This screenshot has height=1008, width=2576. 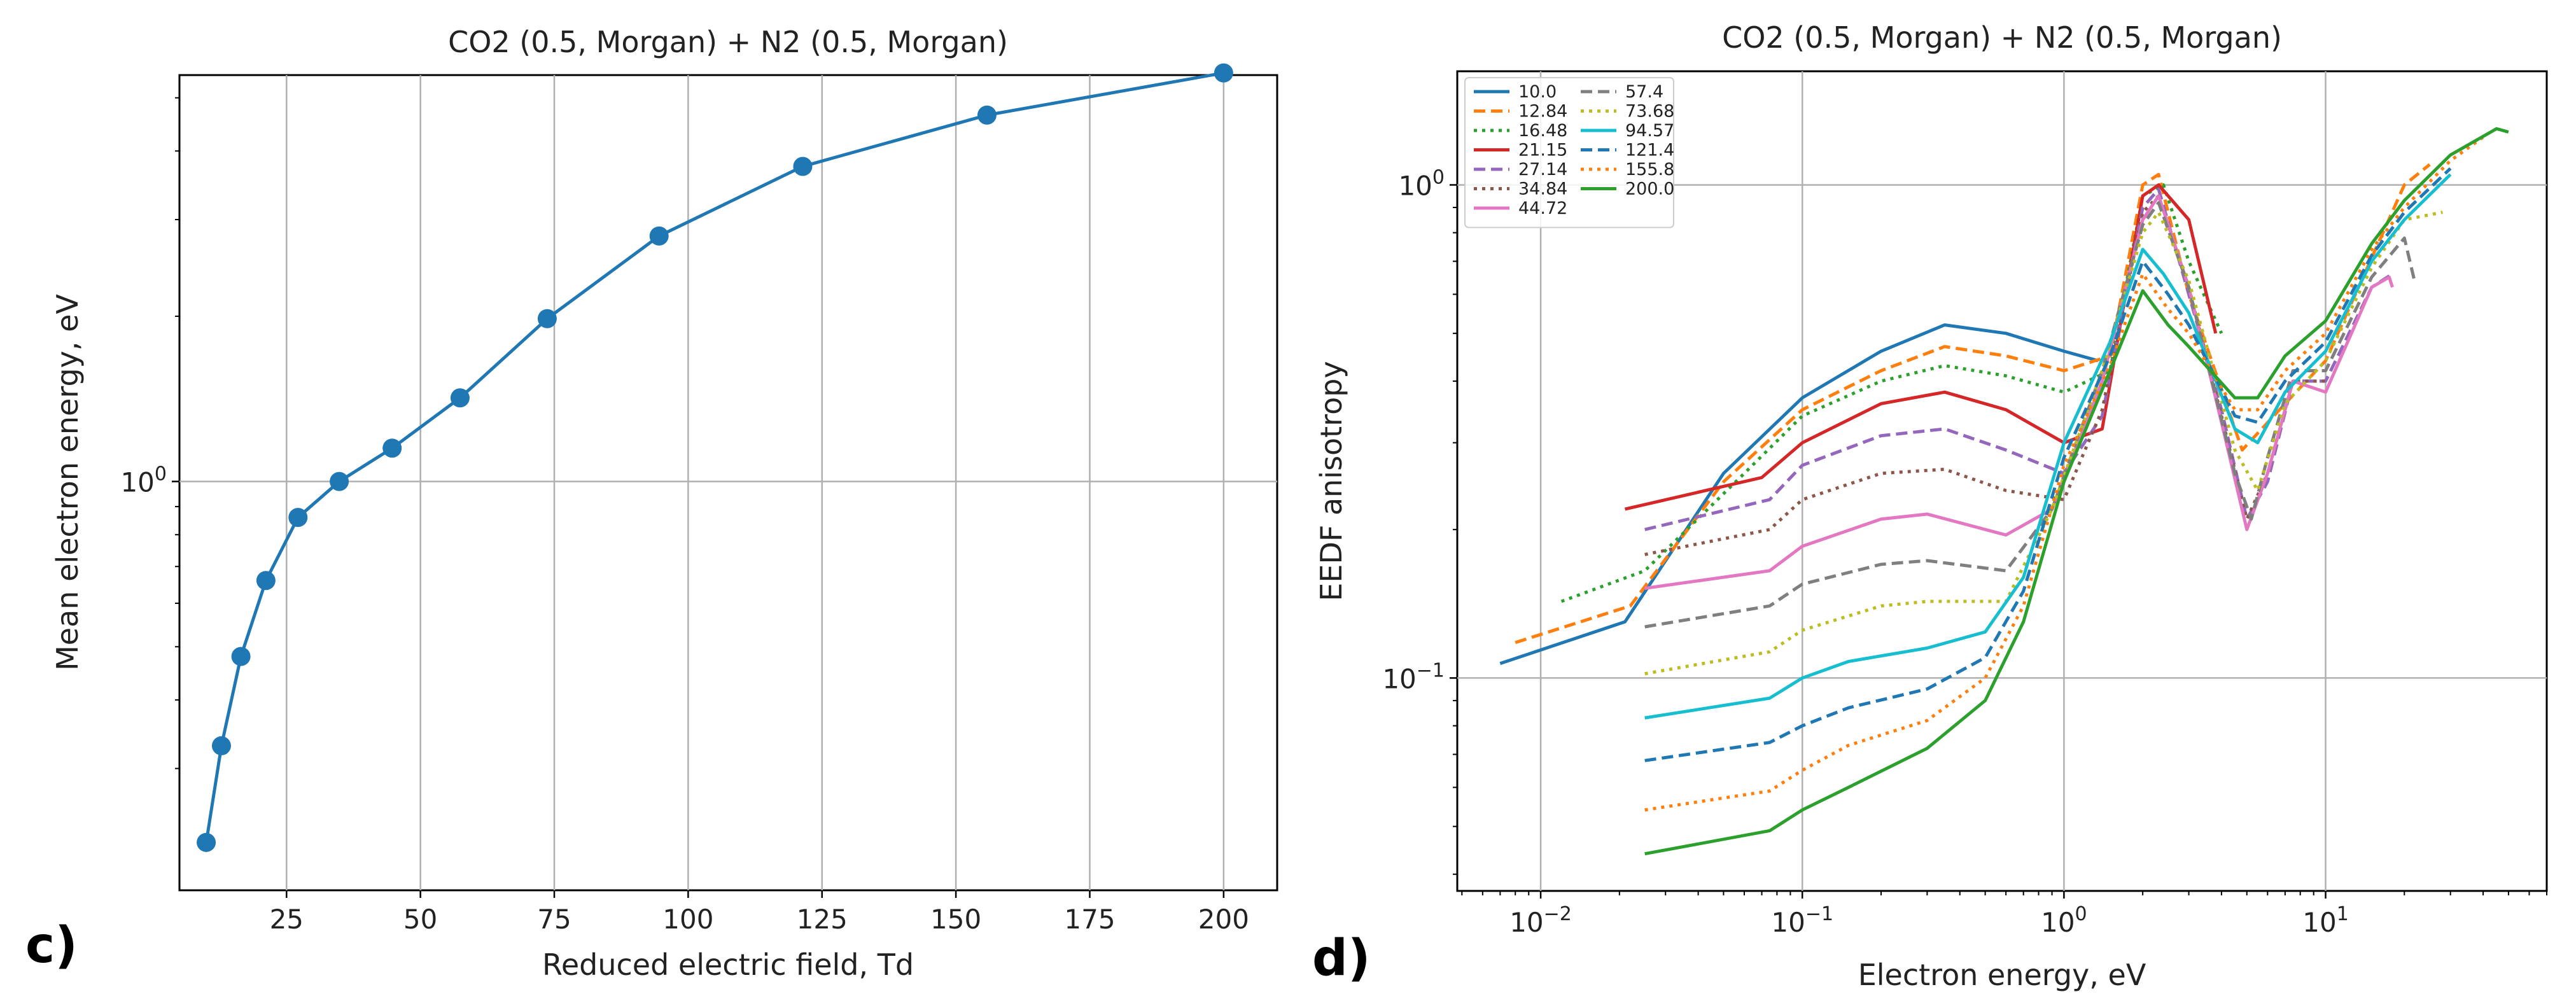 What do you see at coordinates (2002, 975) in the screenshot?
I see `chart-d-xlabel: Electron energy, eV` at bounding box center [2002, 975].